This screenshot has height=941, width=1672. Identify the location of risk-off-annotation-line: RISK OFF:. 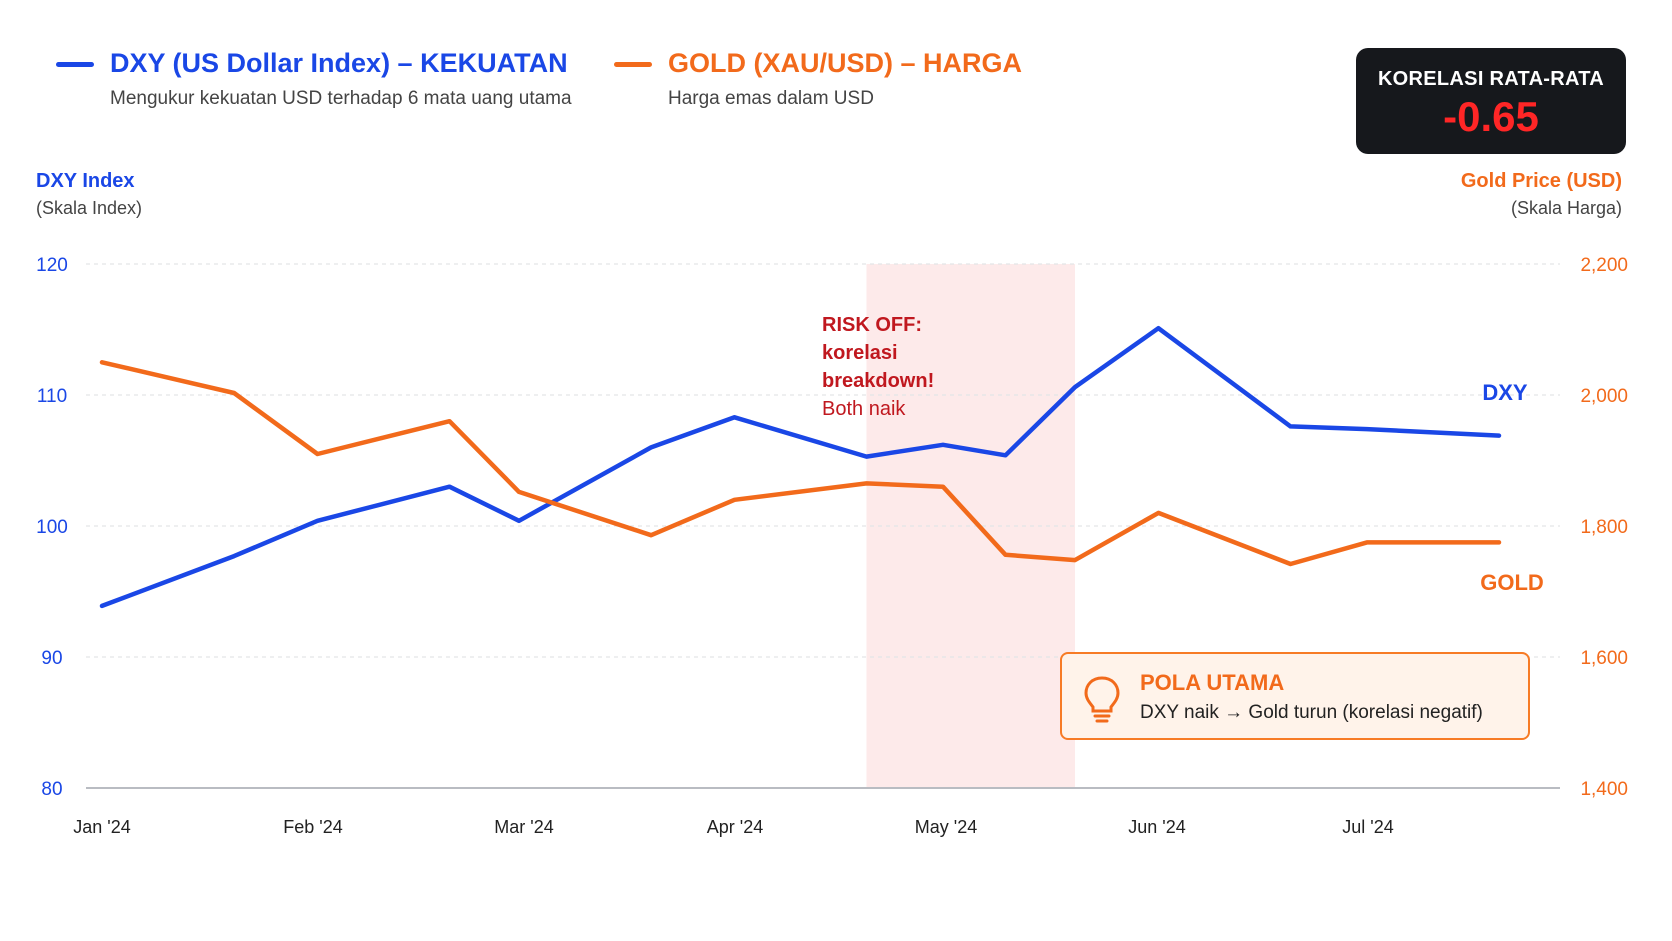
(872, 325).